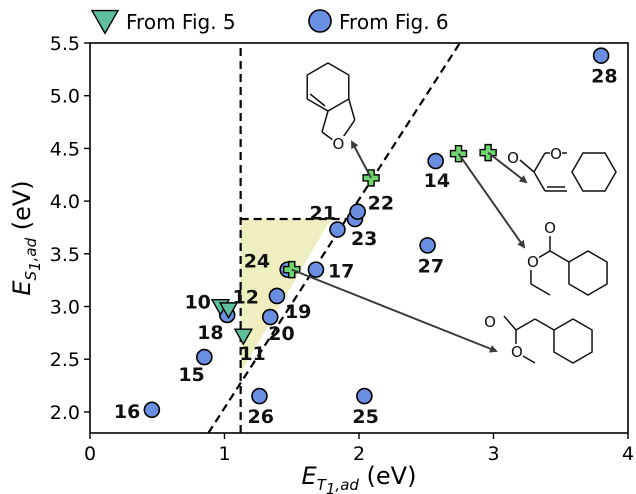 The height and width of the screenshot is (494, 636). I want to click on shaded-region, so click(285, 296).